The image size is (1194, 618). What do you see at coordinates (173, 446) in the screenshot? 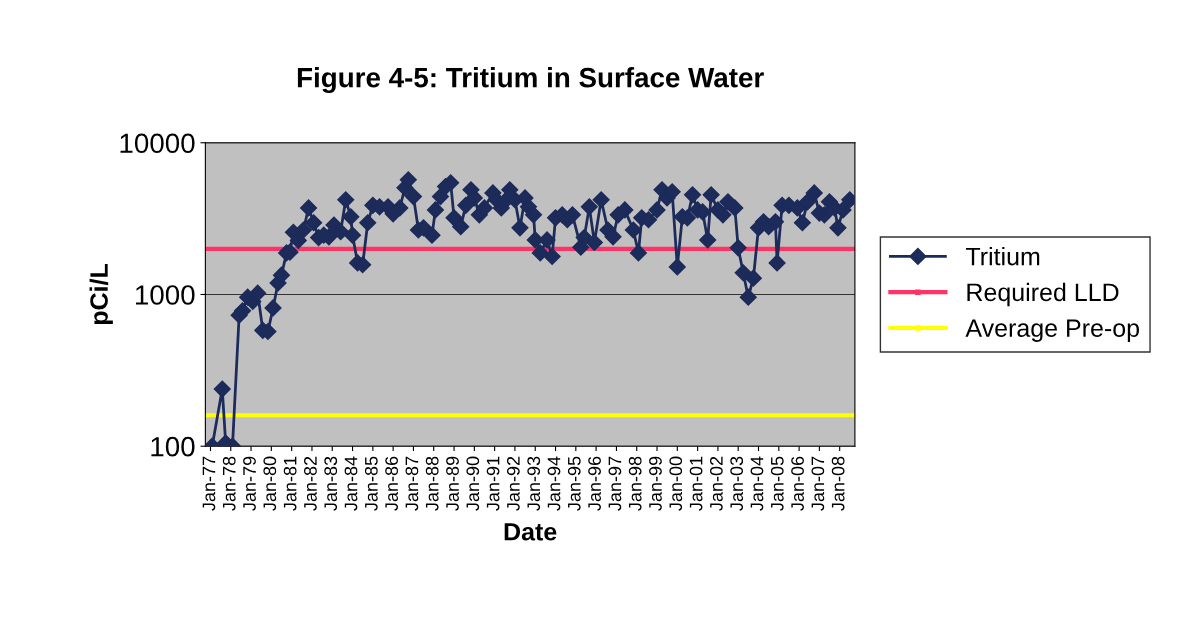
I see `y-tick-label: 100` at bounding box center [173, 446].